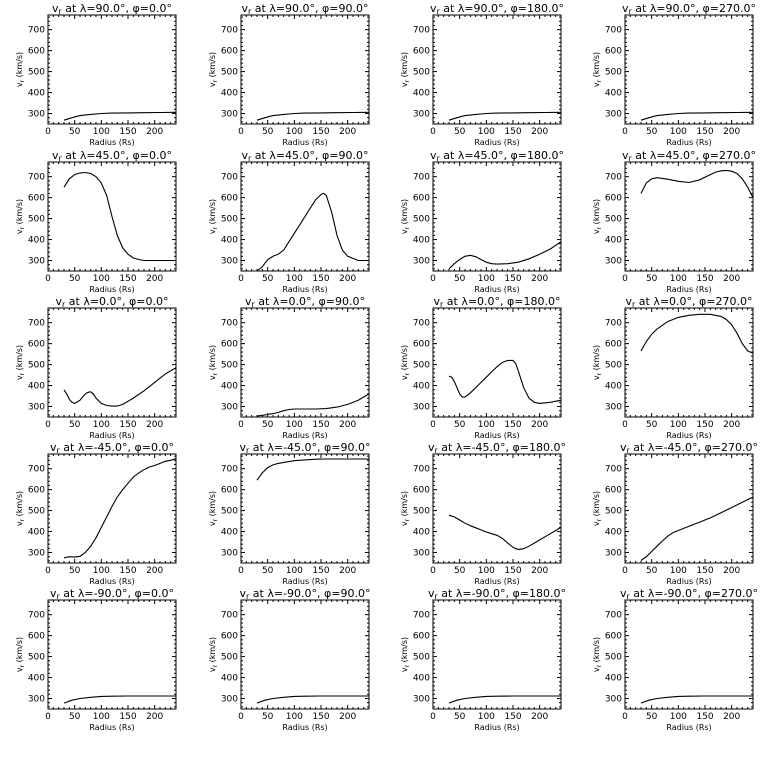 The width and height of the screenshot is (768, 768). What do you see at coordinates (497, 594) in the screenshot?
I see `panel-title: vr at λ=-90.0°, φ=180.0°` at bounding box center [497, 594].